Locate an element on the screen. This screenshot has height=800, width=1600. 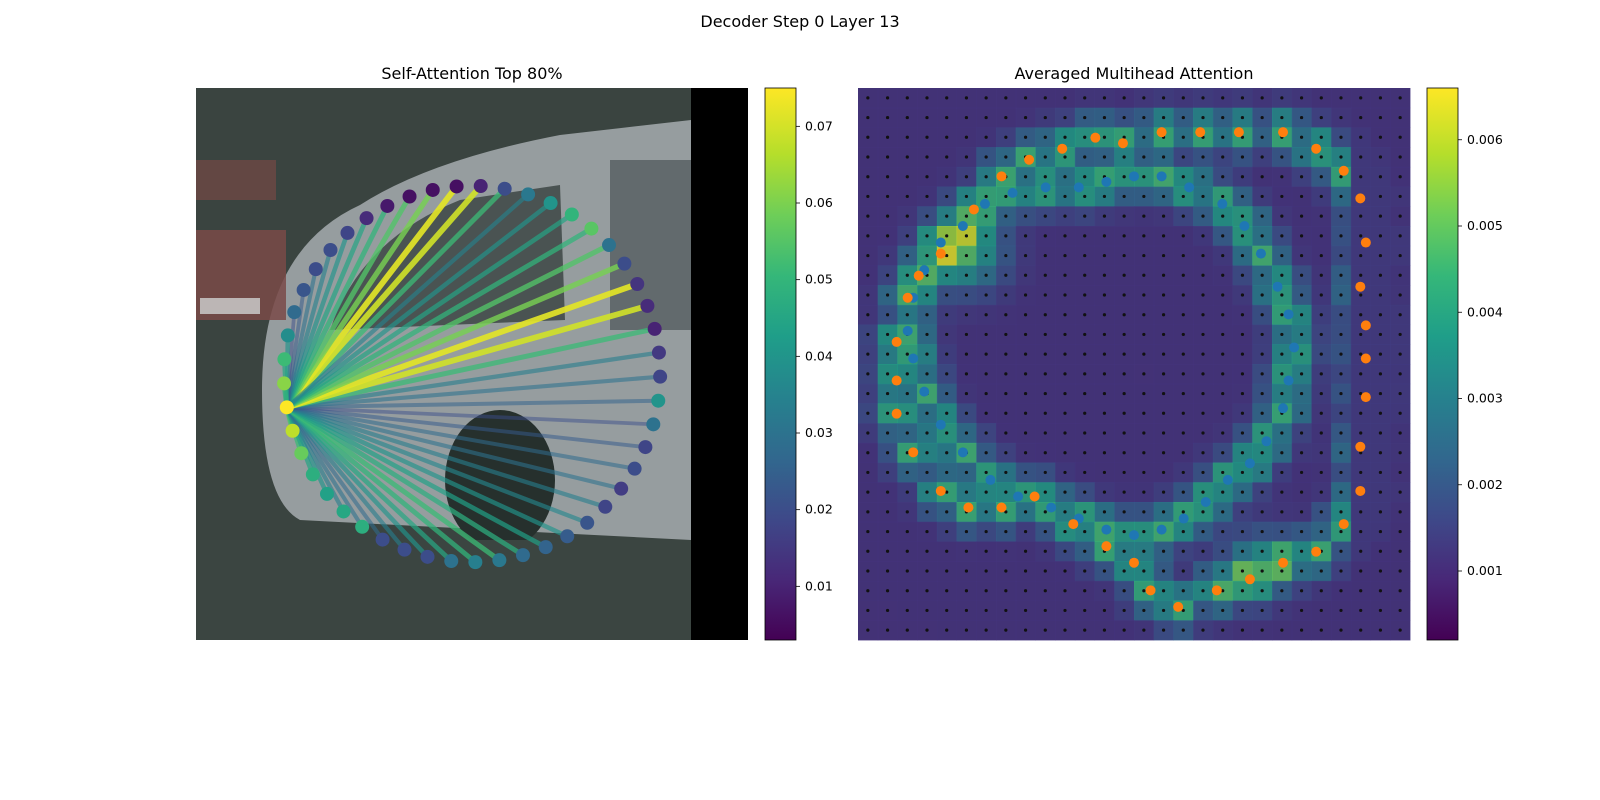
left-colorbar: 0.01 0.02 0.03 0.04 0.05 0.06 0.07 is located at coordinates (798, 364).